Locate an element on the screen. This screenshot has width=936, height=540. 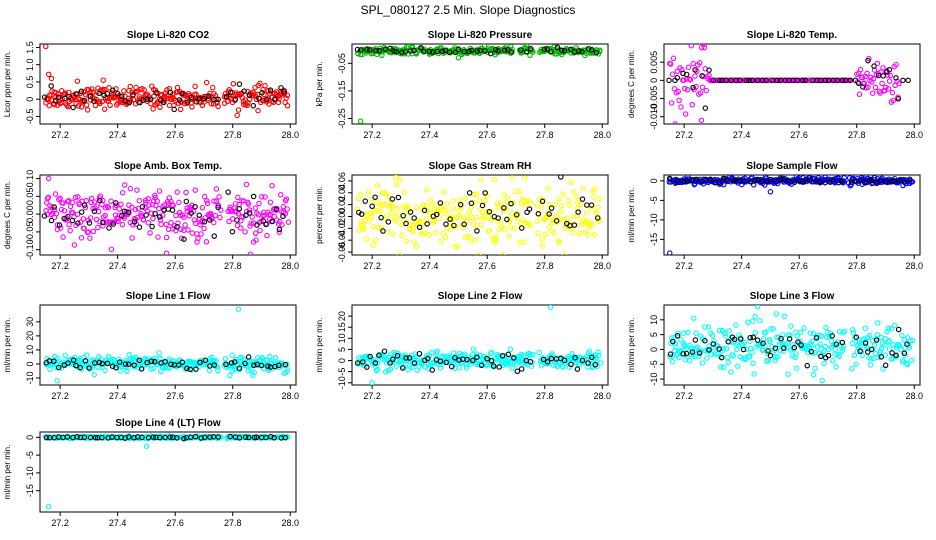
y-tick-label: 0.5 is located at coordinates (30, 82).